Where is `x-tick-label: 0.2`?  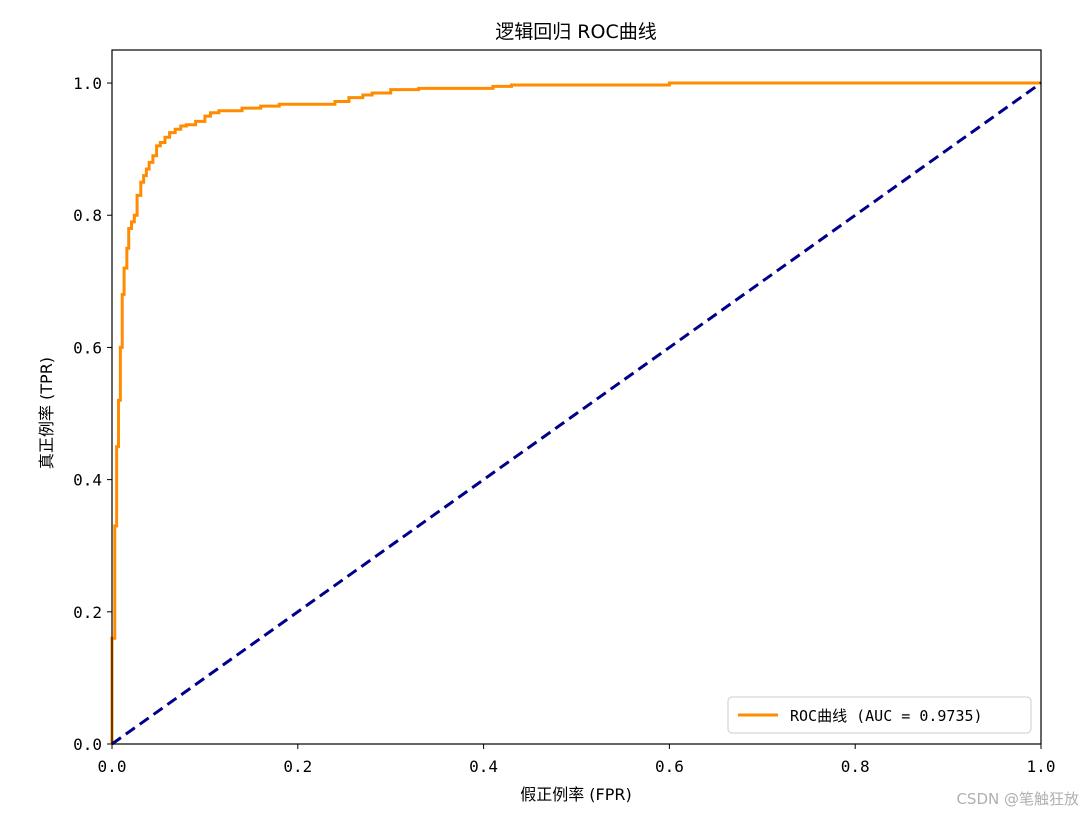
x-tick-label: 0.2 is located at coordinates (297, 766).